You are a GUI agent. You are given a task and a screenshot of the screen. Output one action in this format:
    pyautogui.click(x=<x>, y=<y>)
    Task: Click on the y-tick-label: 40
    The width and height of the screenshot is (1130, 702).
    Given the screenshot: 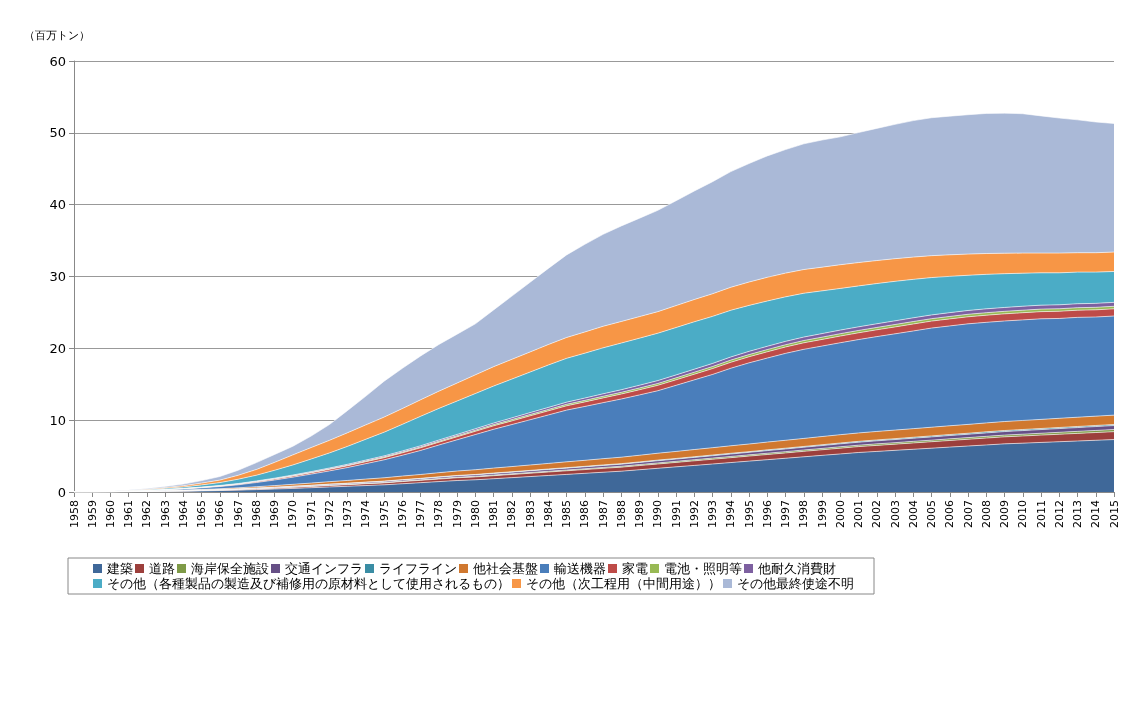 What is the action you would take?
    pyautogui.click(x=57, y=205)
    